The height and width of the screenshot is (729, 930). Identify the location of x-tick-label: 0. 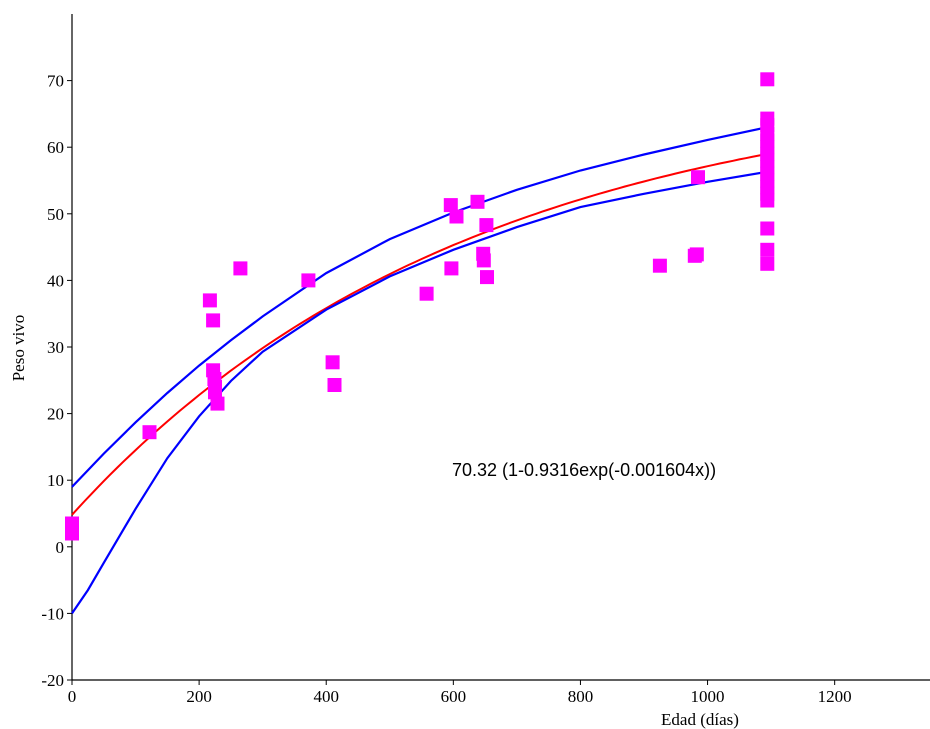
(72, 696).